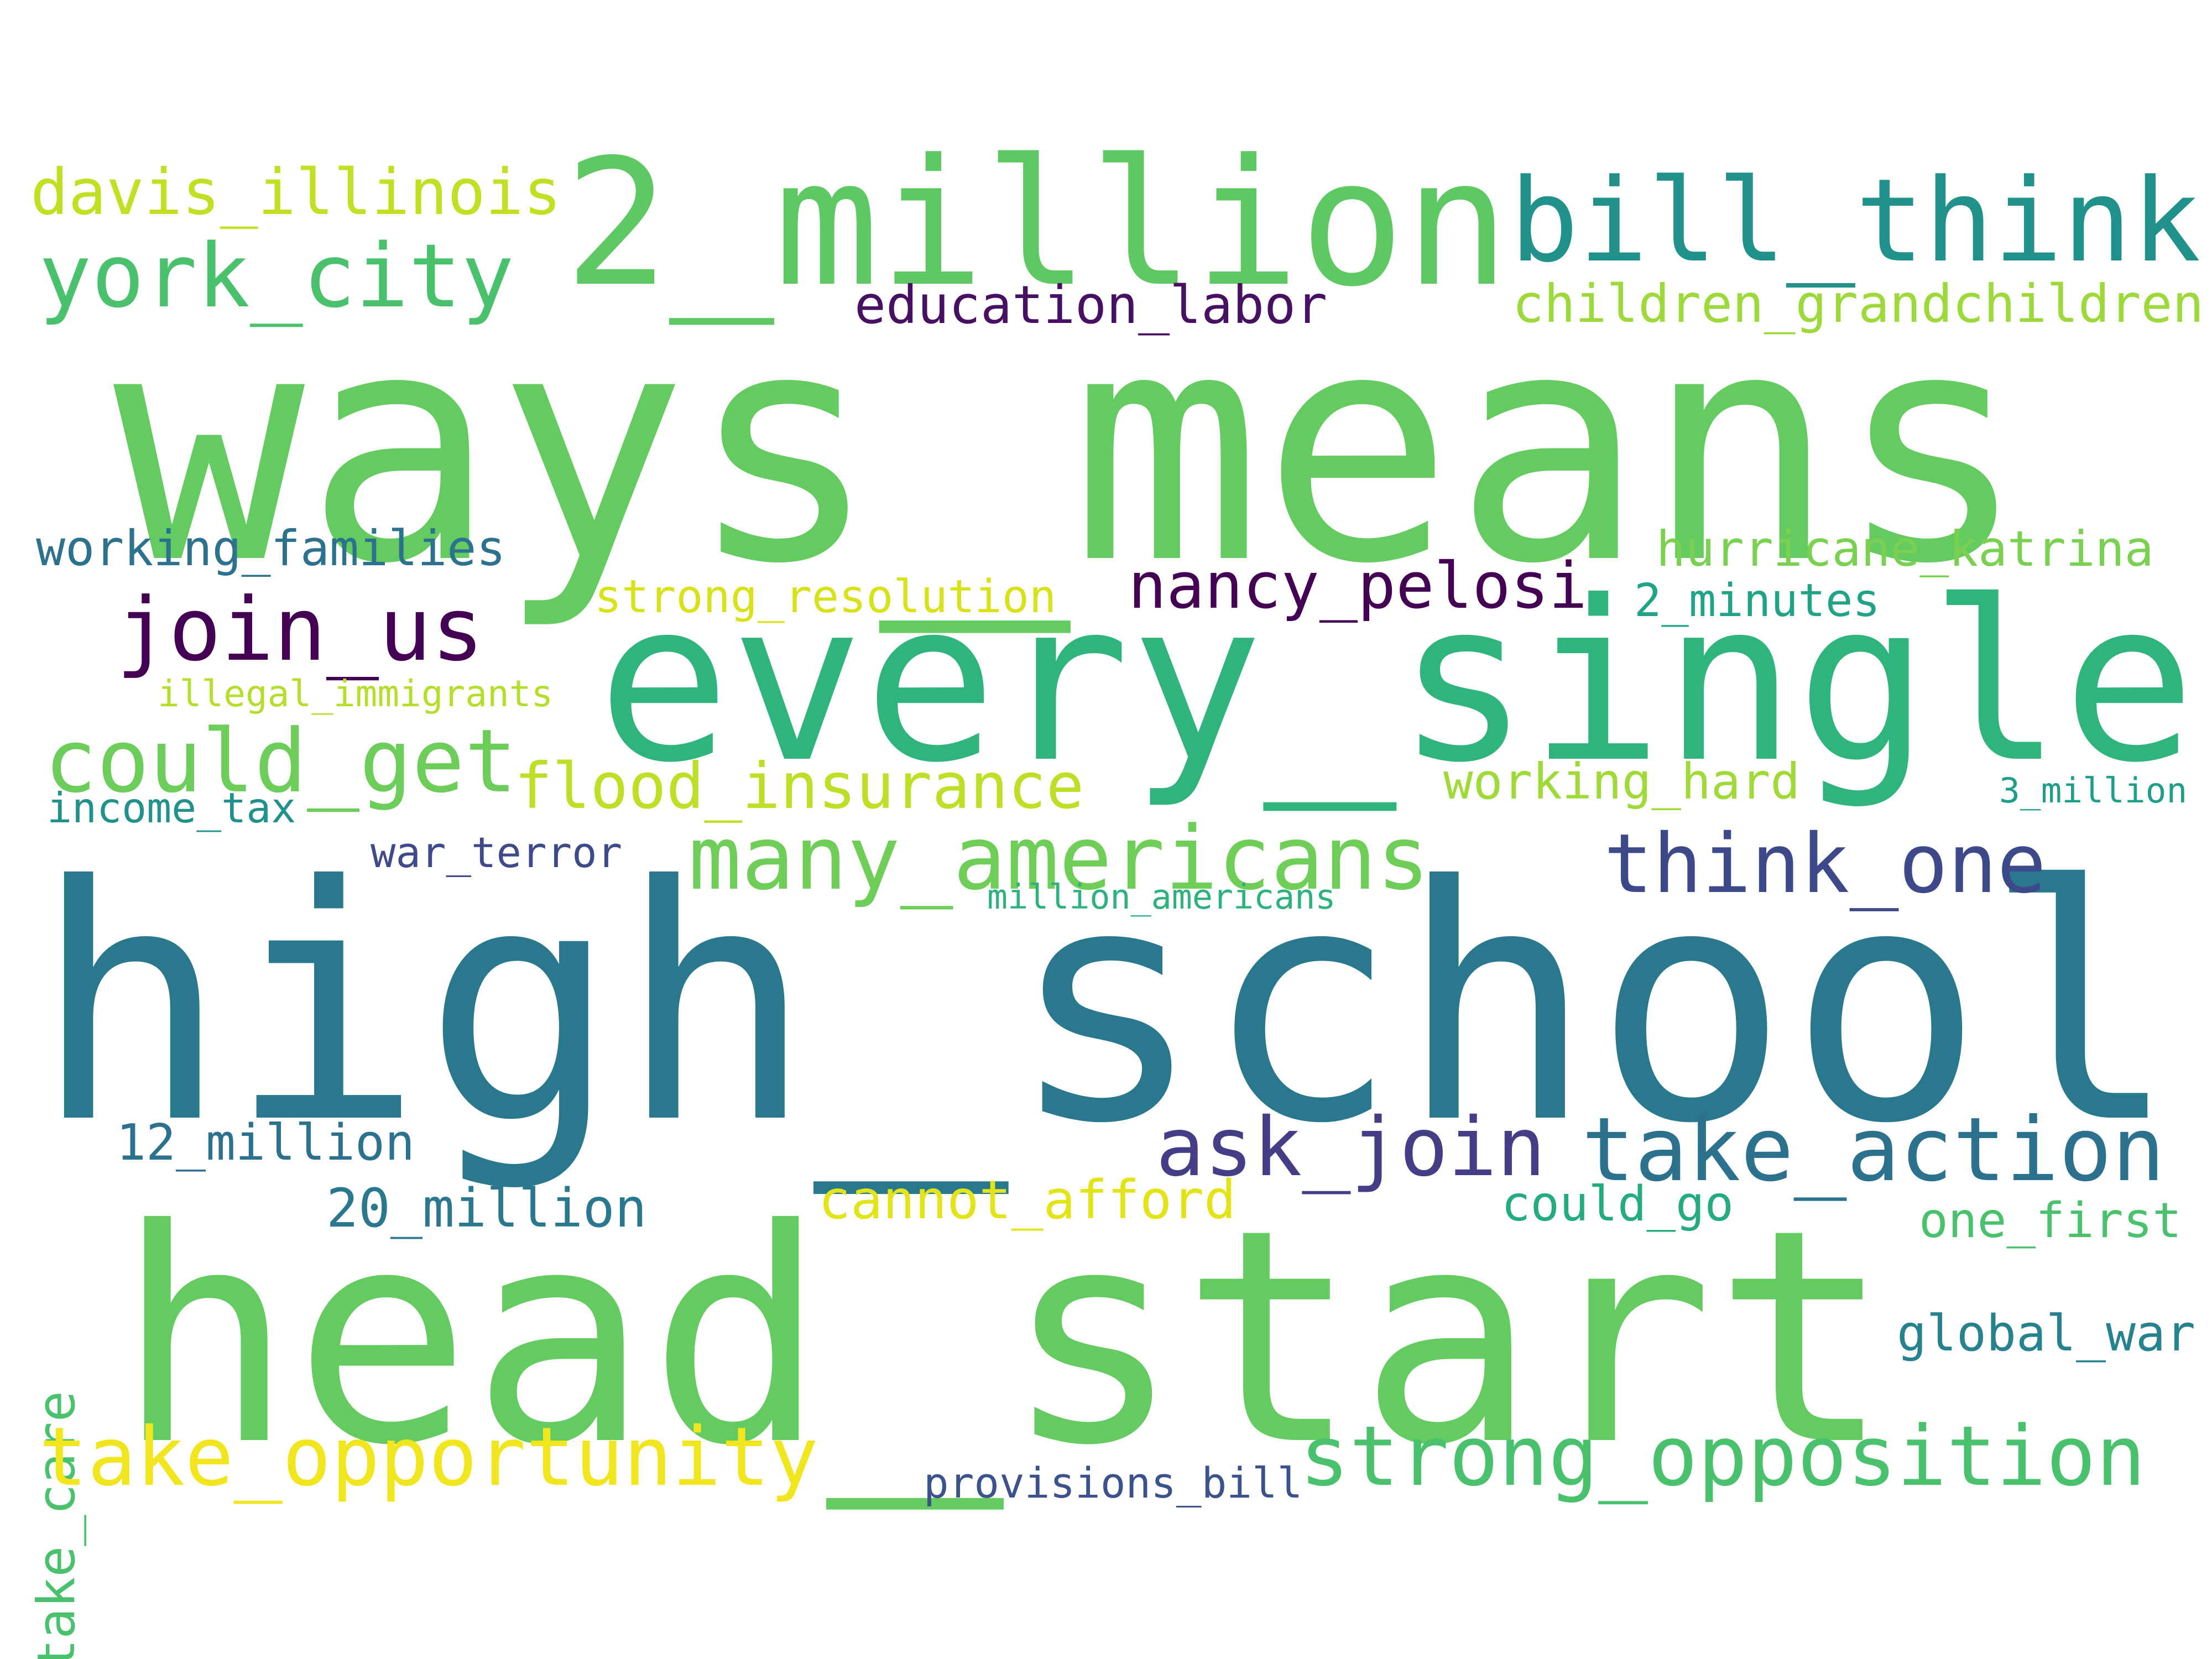 Image resolution: width=2212 pixels, height=1659 pixels. I want to click on word-illegal-immigrants: illegal_immigrants, so click(356, 694).